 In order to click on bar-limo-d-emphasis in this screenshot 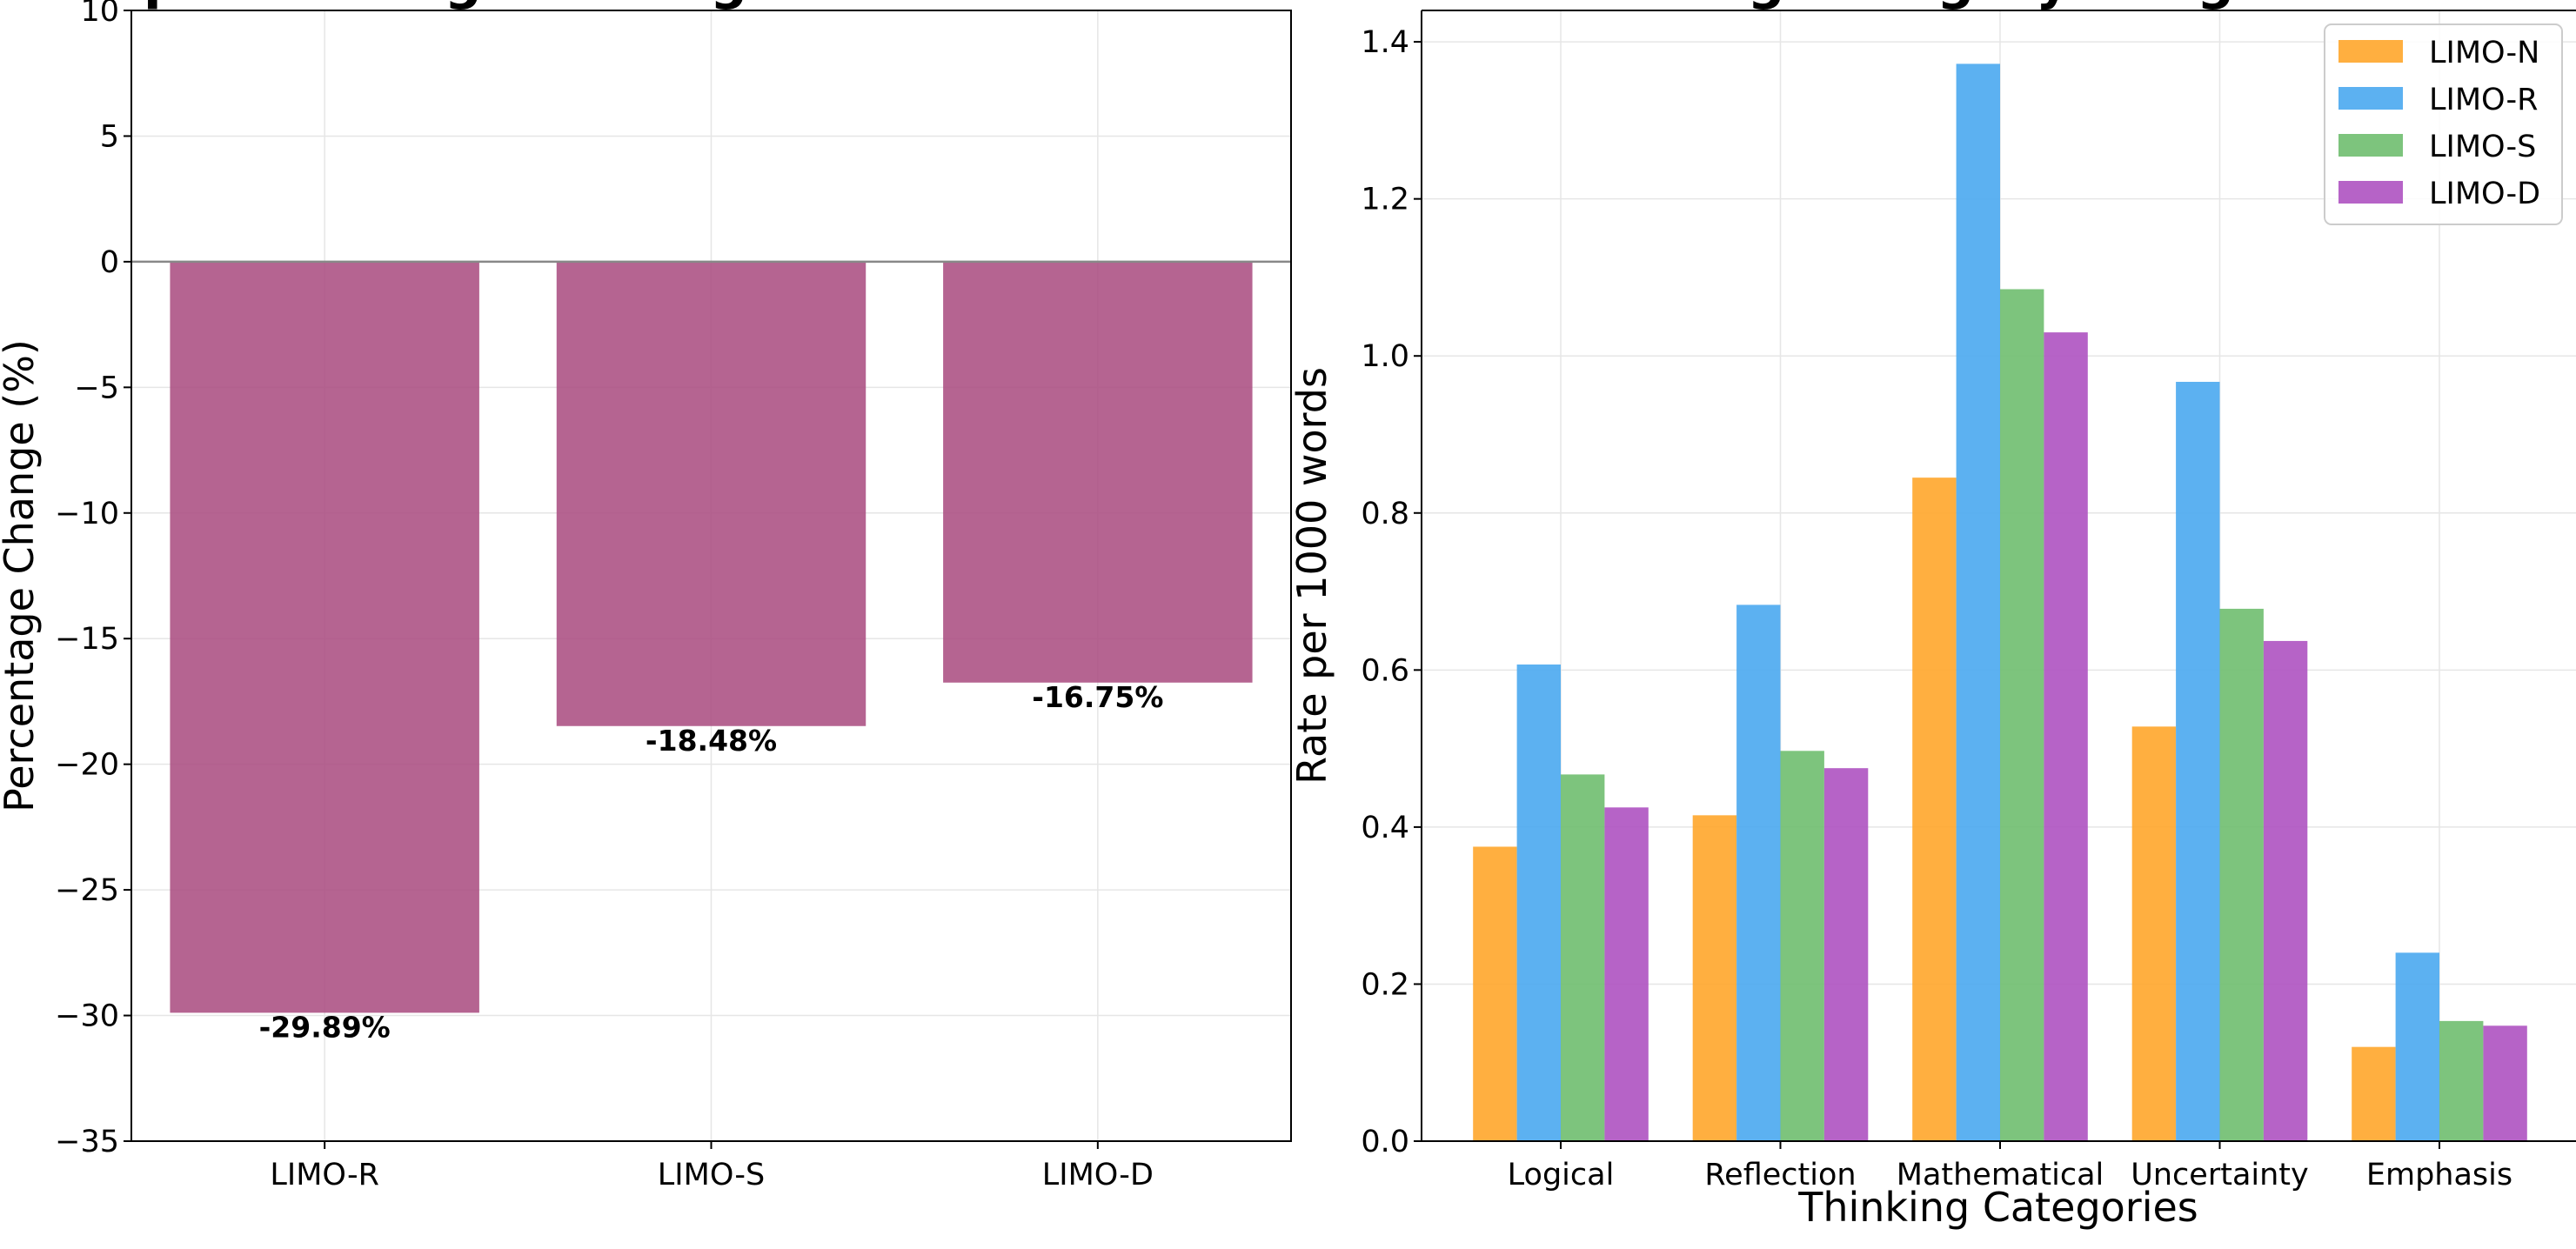, I will do `click(2505, 1083)`.